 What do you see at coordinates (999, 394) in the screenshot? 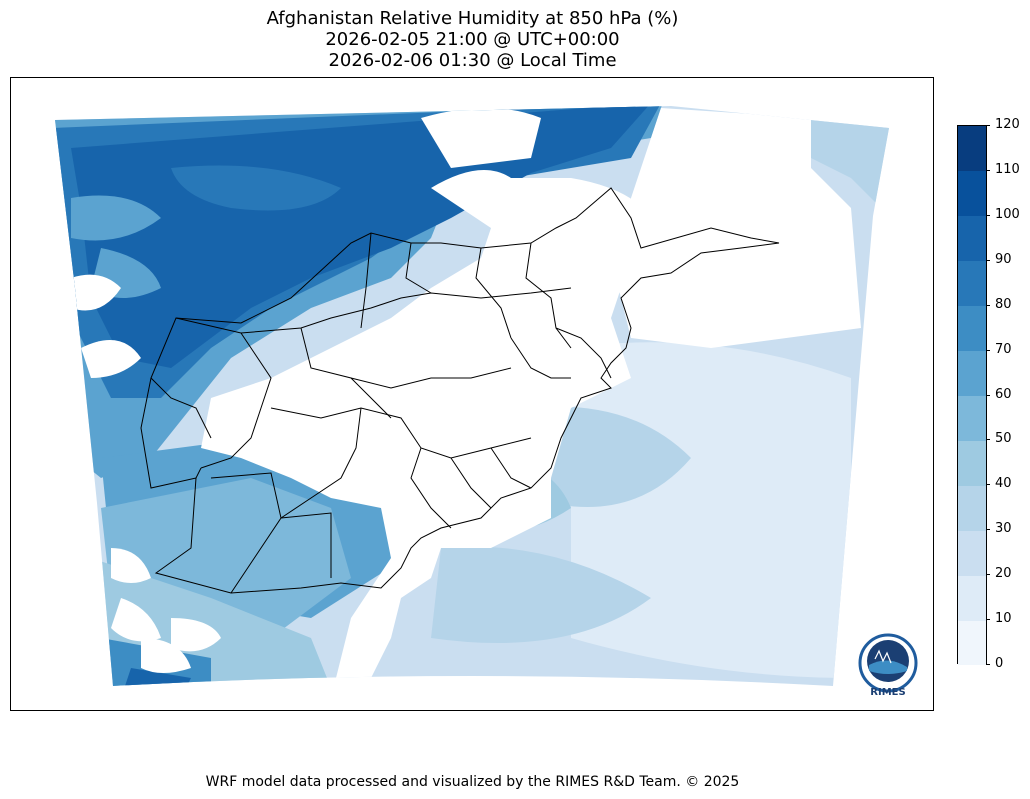
I see `colorbar-tick-label: 60` at bounding box center [999, 394].